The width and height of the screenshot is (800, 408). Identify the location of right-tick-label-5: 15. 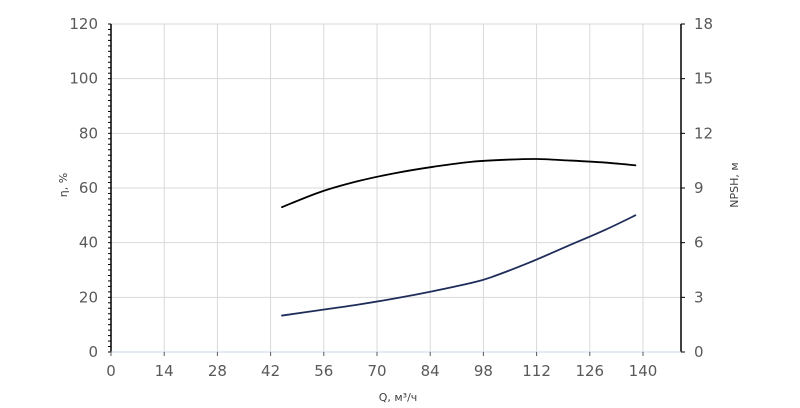
(703, 79).